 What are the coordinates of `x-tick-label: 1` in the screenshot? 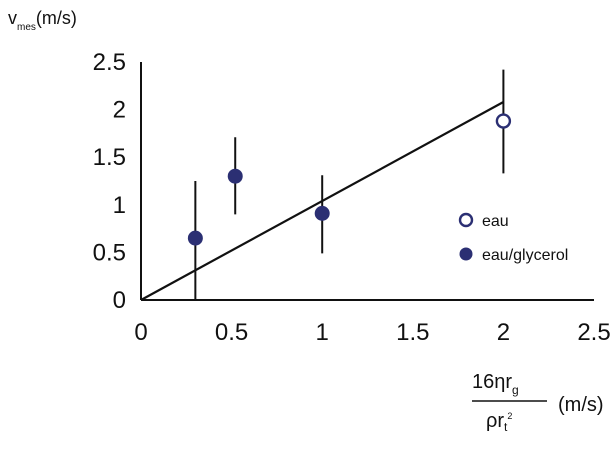 It's located at (322, 332).